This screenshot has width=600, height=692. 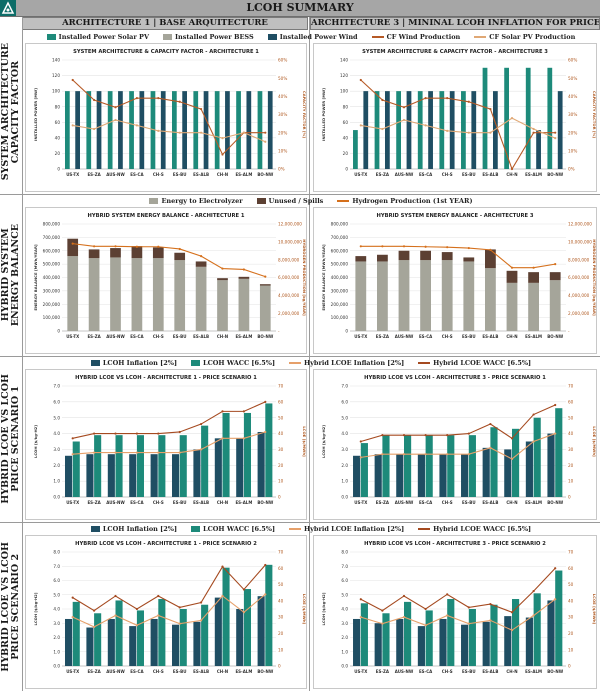 What do you see at coordinates (281, 481) in the screenshot?
I see `y2-tick-label: 10` at bounding box center [281, 481].